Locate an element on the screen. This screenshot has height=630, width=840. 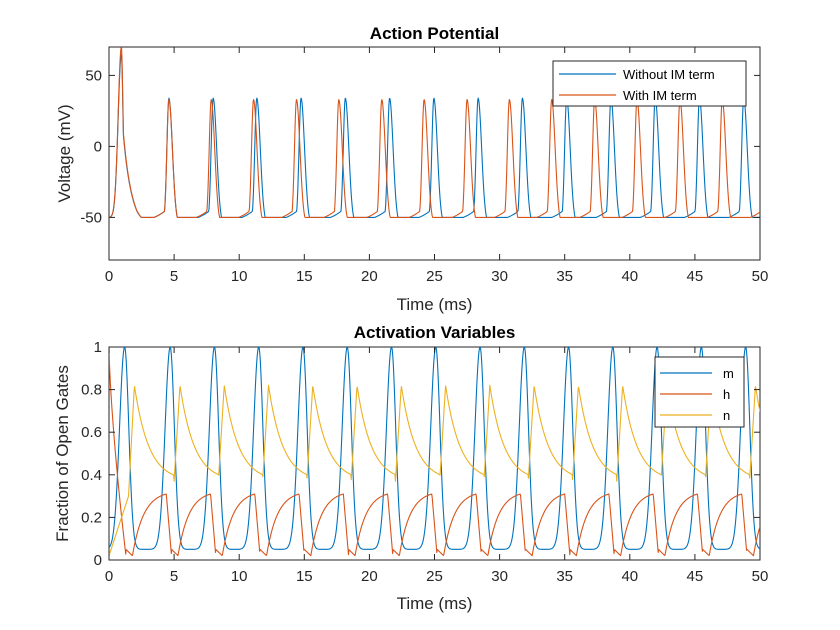
y-tick-label: 0.4 is located at coordinates (91, 475).